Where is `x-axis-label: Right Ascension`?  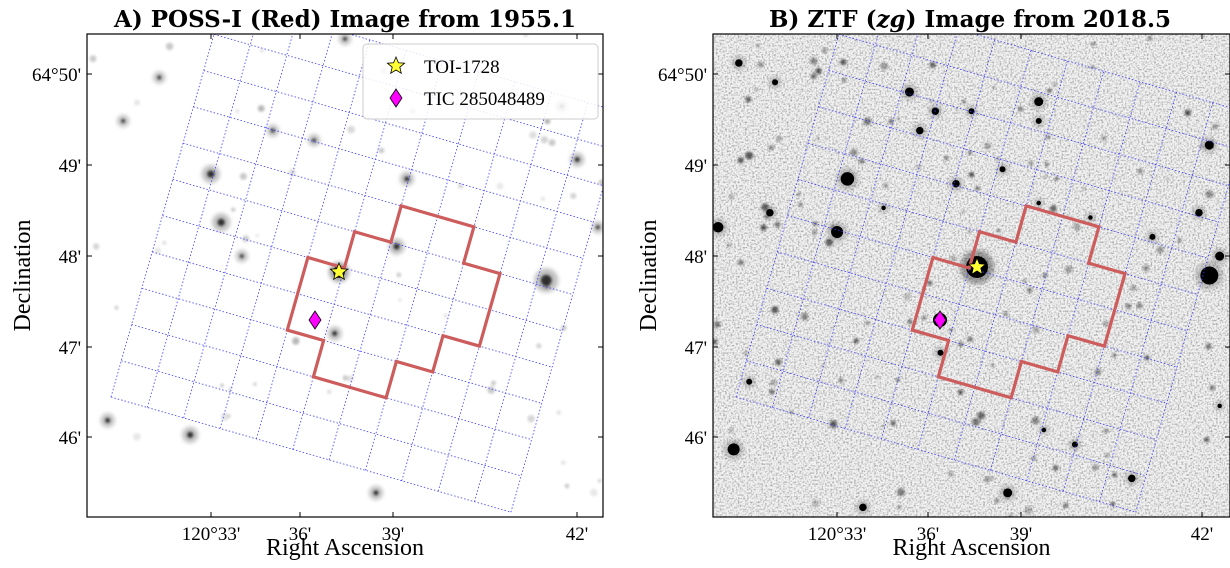 x-axis-label: Right Ascension is located at coordinates (345, 548).